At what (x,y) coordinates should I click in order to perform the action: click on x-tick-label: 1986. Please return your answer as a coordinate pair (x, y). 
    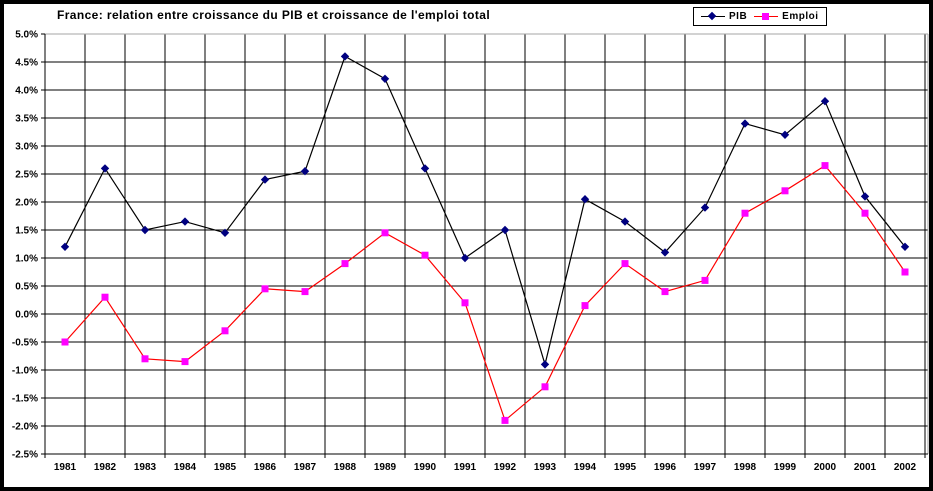
    Looking at the image, I should click on (265, 467).